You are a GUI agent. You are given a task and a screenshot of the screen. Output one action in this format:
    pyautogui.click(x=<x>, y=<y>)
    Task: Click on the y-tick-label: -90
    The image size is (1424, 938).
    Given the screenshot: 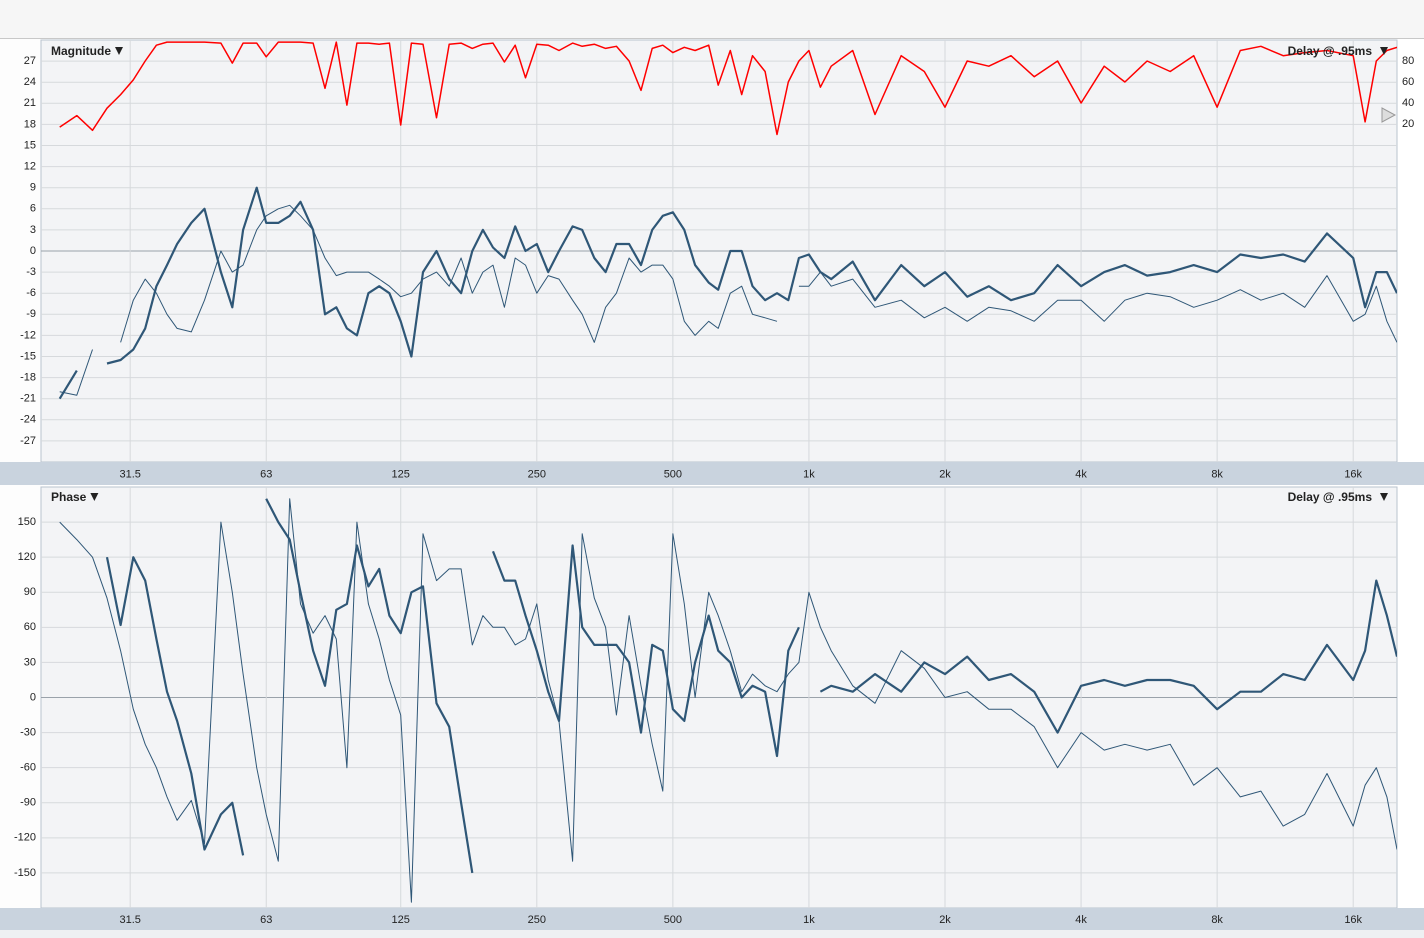 What is the action you would take?
    pyautogui.click(x=28, y=803)
    